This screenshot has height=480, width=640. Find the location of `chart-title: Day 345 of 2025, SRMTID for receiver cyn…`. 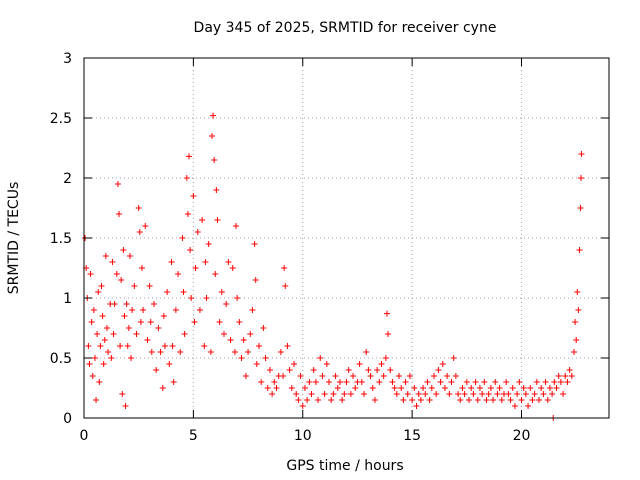

chart-title: Day 345 of 2025, SRMTID for receiver cyn… is located at coordinates (345, 28).